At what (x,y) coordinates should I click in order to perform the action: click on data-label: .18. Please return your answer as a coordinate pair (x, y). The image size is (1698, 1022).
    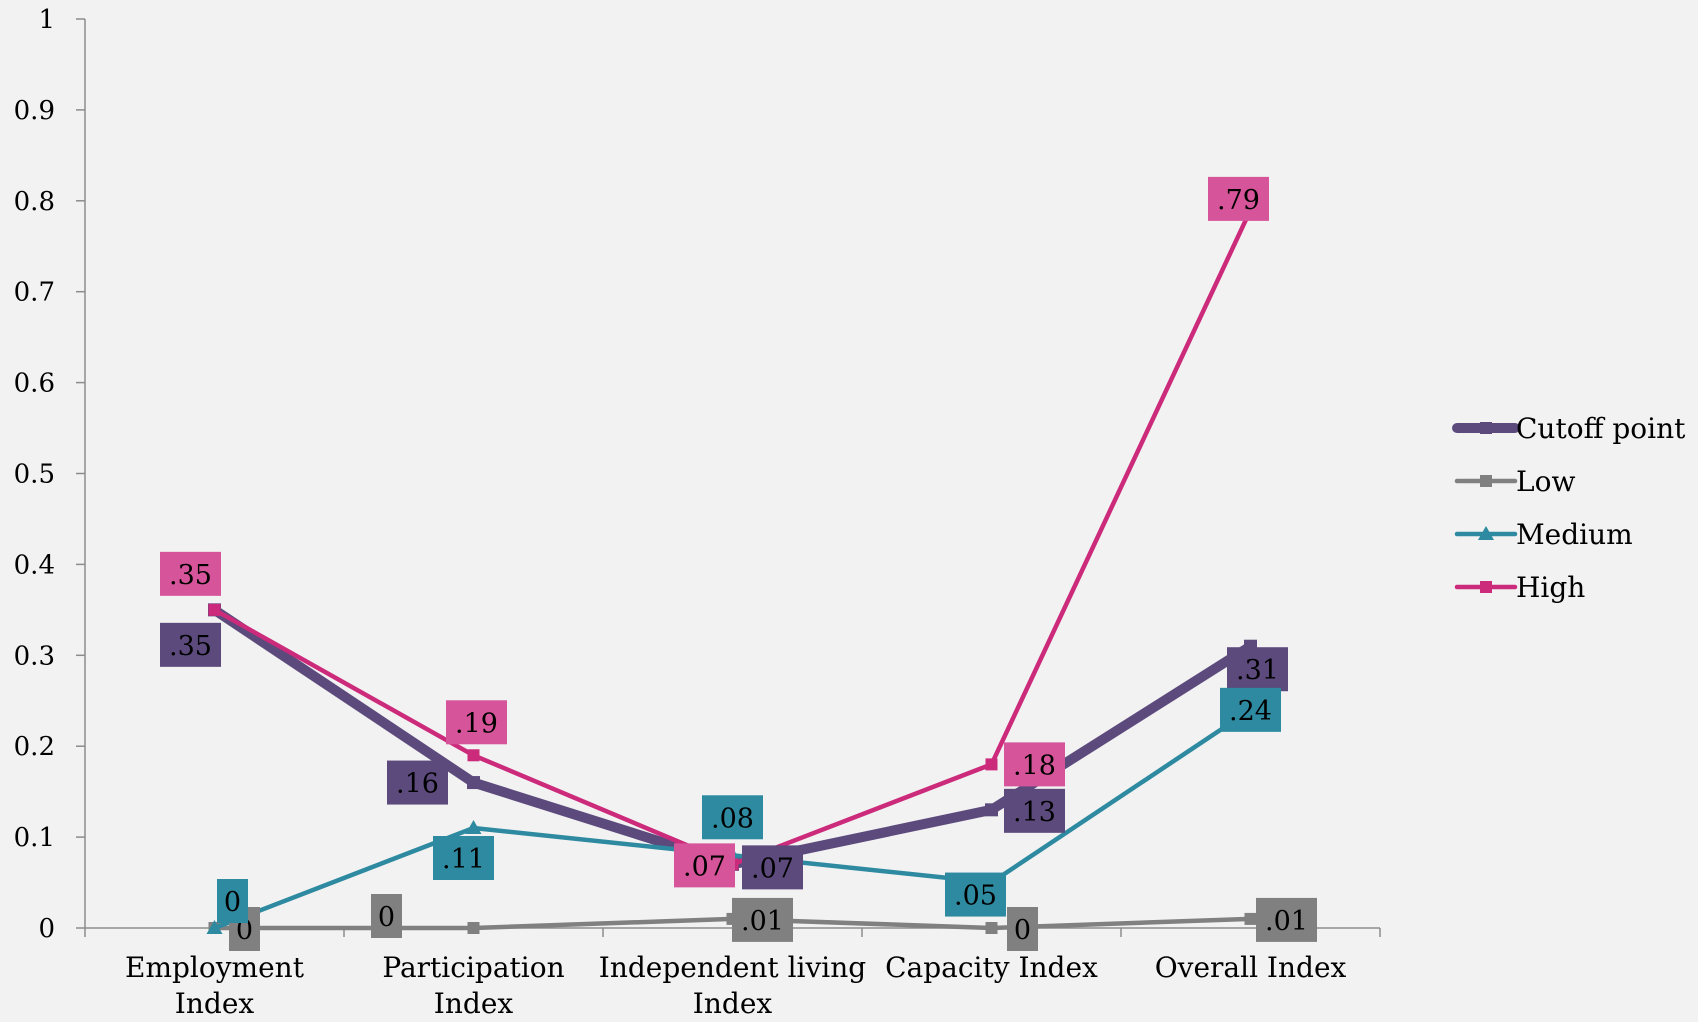
    Looking at the image, I should click on (1034, 765).